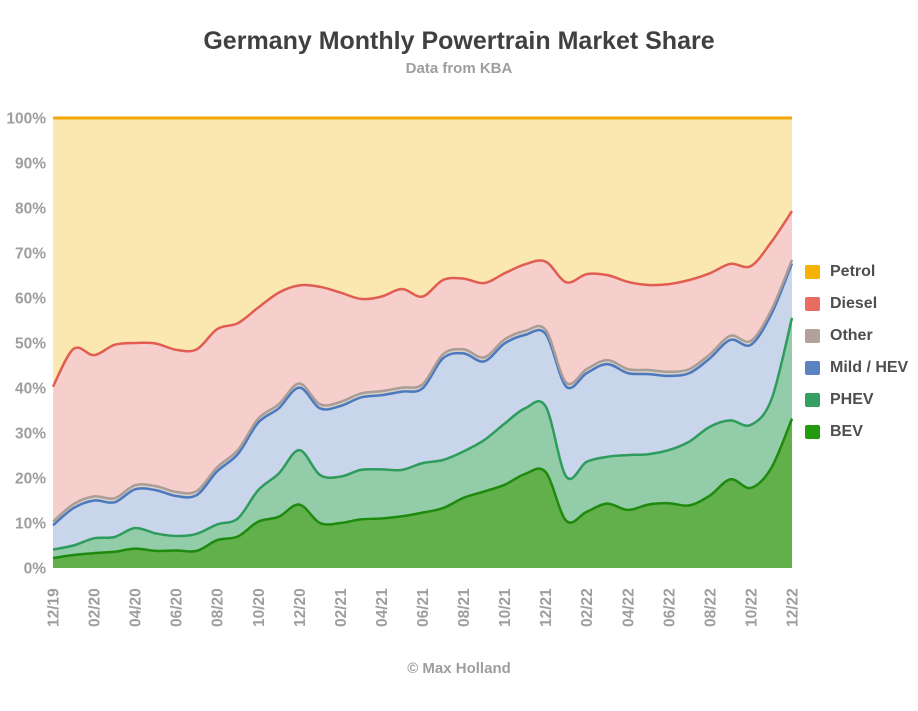 This screenshot has width=918, height=711. Describe the element at coordinates (852, 399) in the screenshot. I see `legend-label-phev: PHEV` at that location.